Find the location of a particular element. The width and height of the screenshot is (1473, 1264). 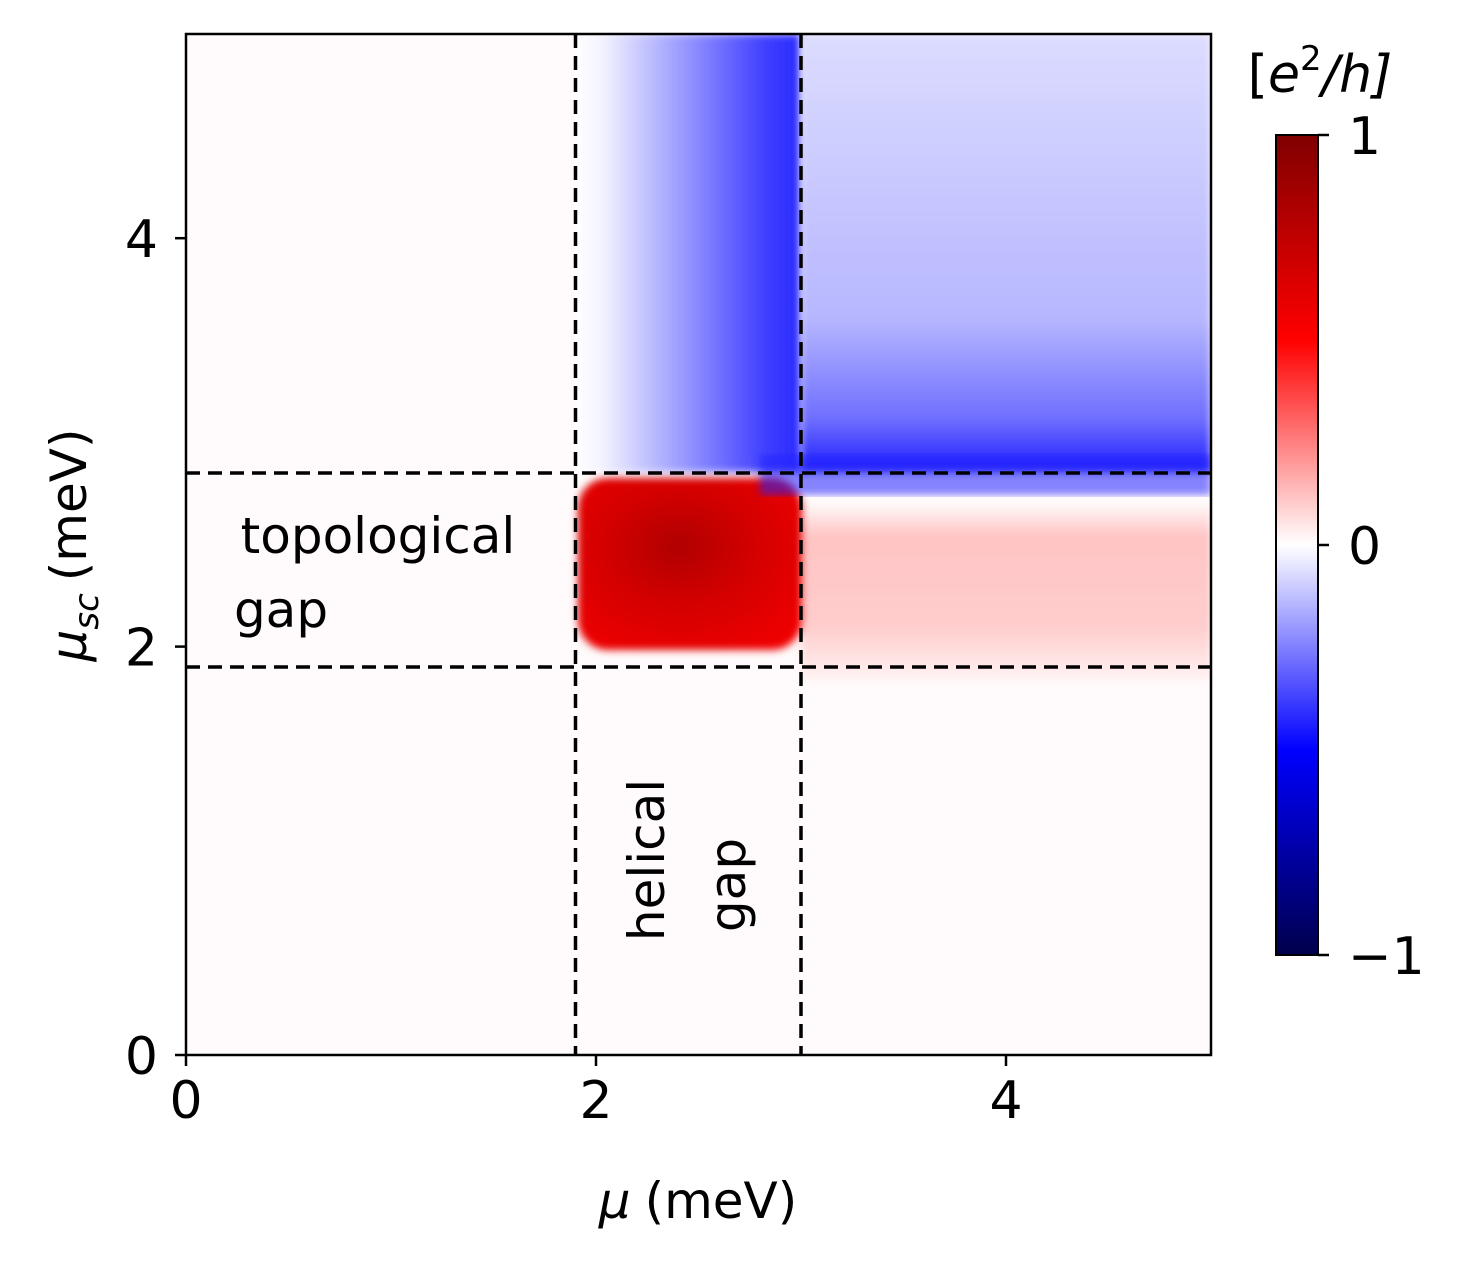

colorbar-tick-label: 0 is located at coordinates (1364, 547).